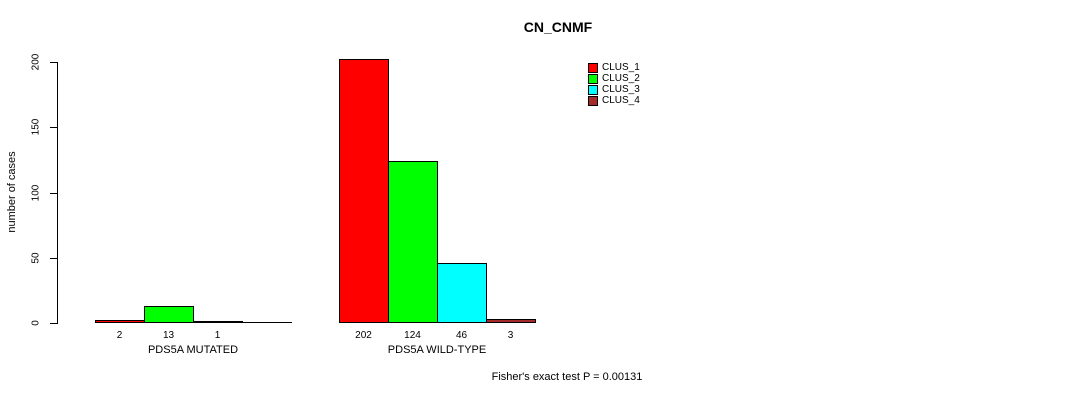 This screenshot has height=400, width=1090. I want to click on y-tick-label: 150, so click(36, 127).